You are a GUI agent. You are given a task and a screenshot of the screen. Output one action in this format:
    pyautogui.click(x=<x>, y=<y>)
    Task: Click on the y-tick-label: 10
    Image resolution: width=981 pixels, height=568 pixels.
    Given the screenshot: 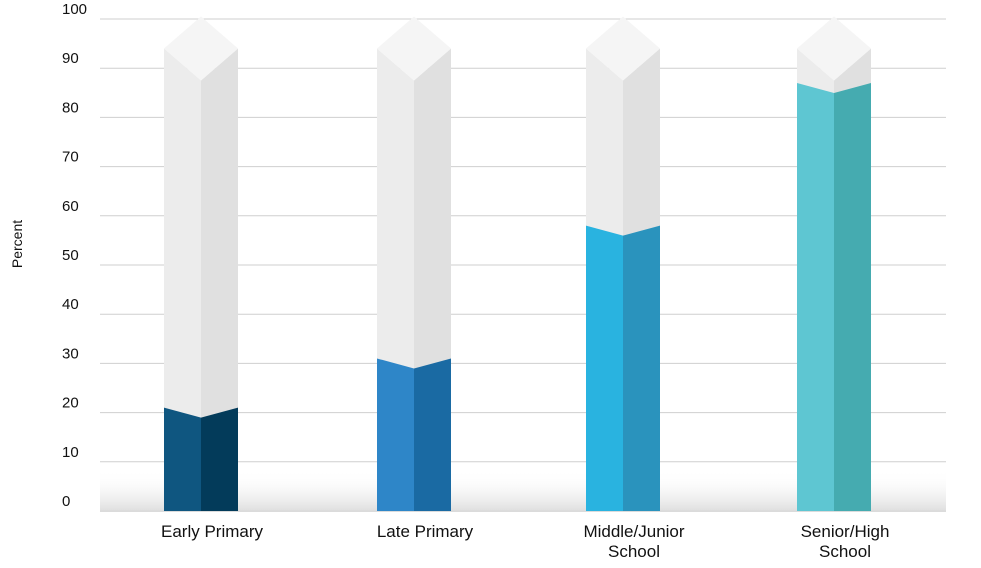 What is the action you would take?
    pyautogui.click(x=70, y=452)
    